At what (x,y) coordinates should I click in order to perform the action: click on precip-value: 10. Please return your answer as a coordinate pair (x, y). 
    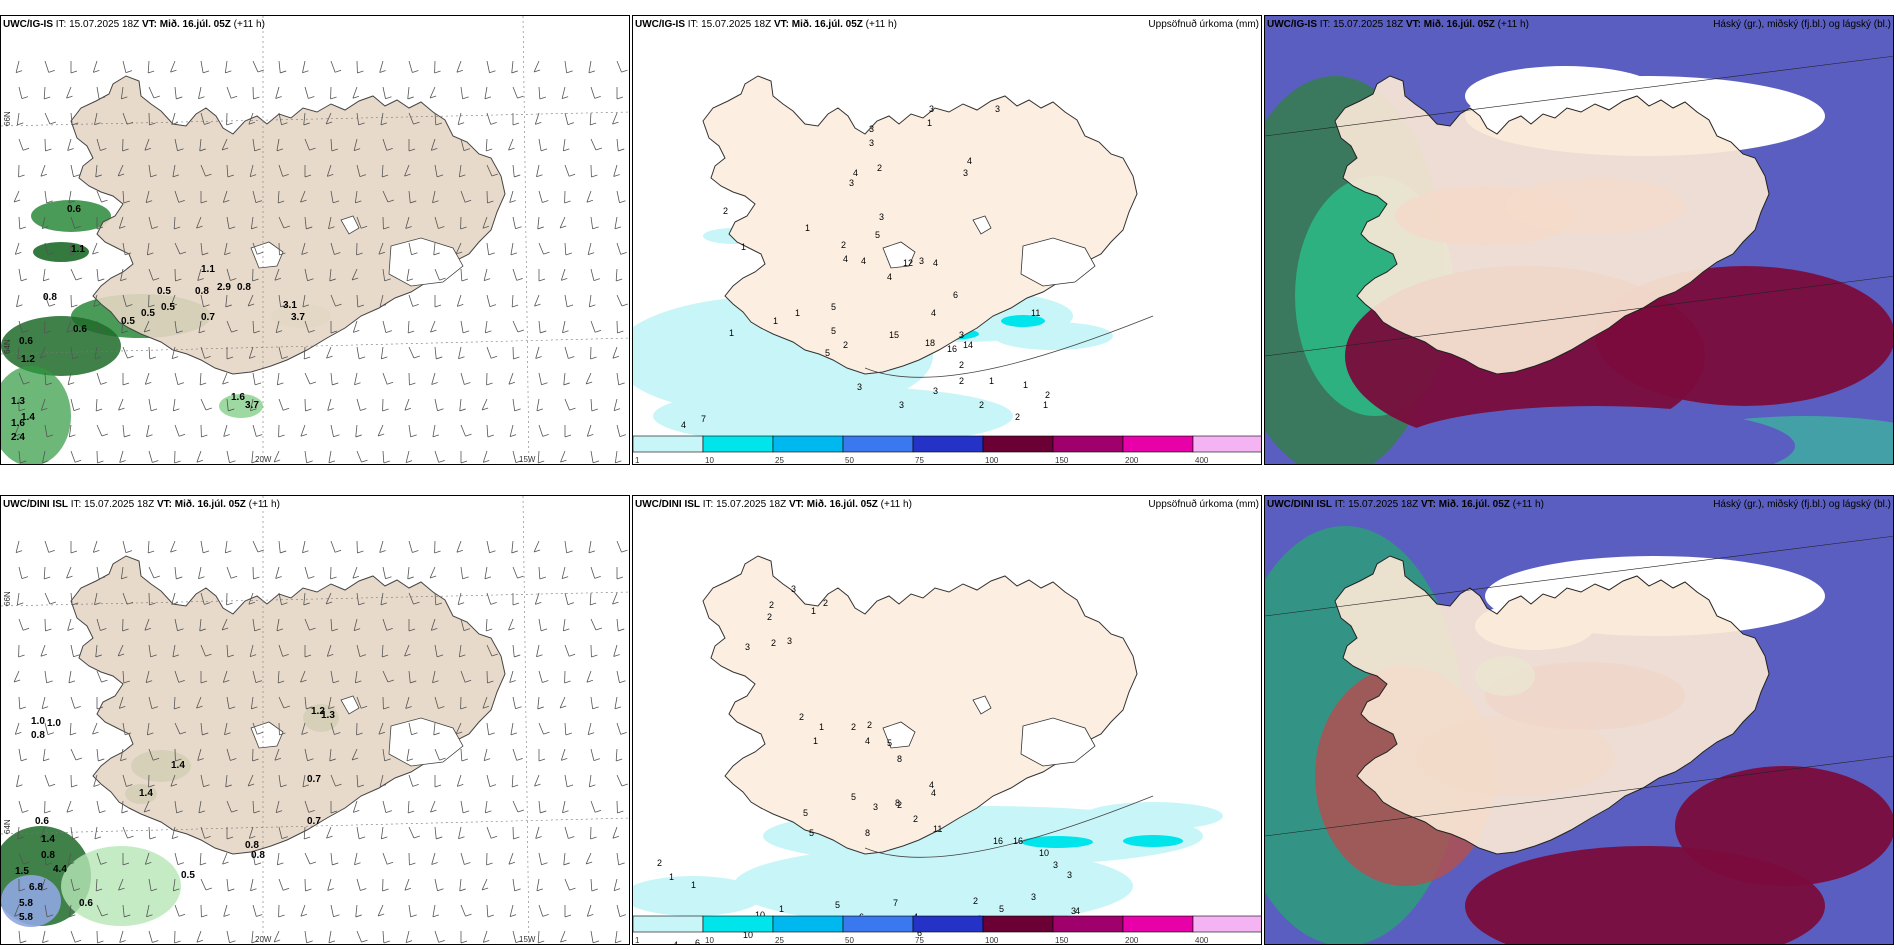
    Looking at the image, I should click on (748, 935).